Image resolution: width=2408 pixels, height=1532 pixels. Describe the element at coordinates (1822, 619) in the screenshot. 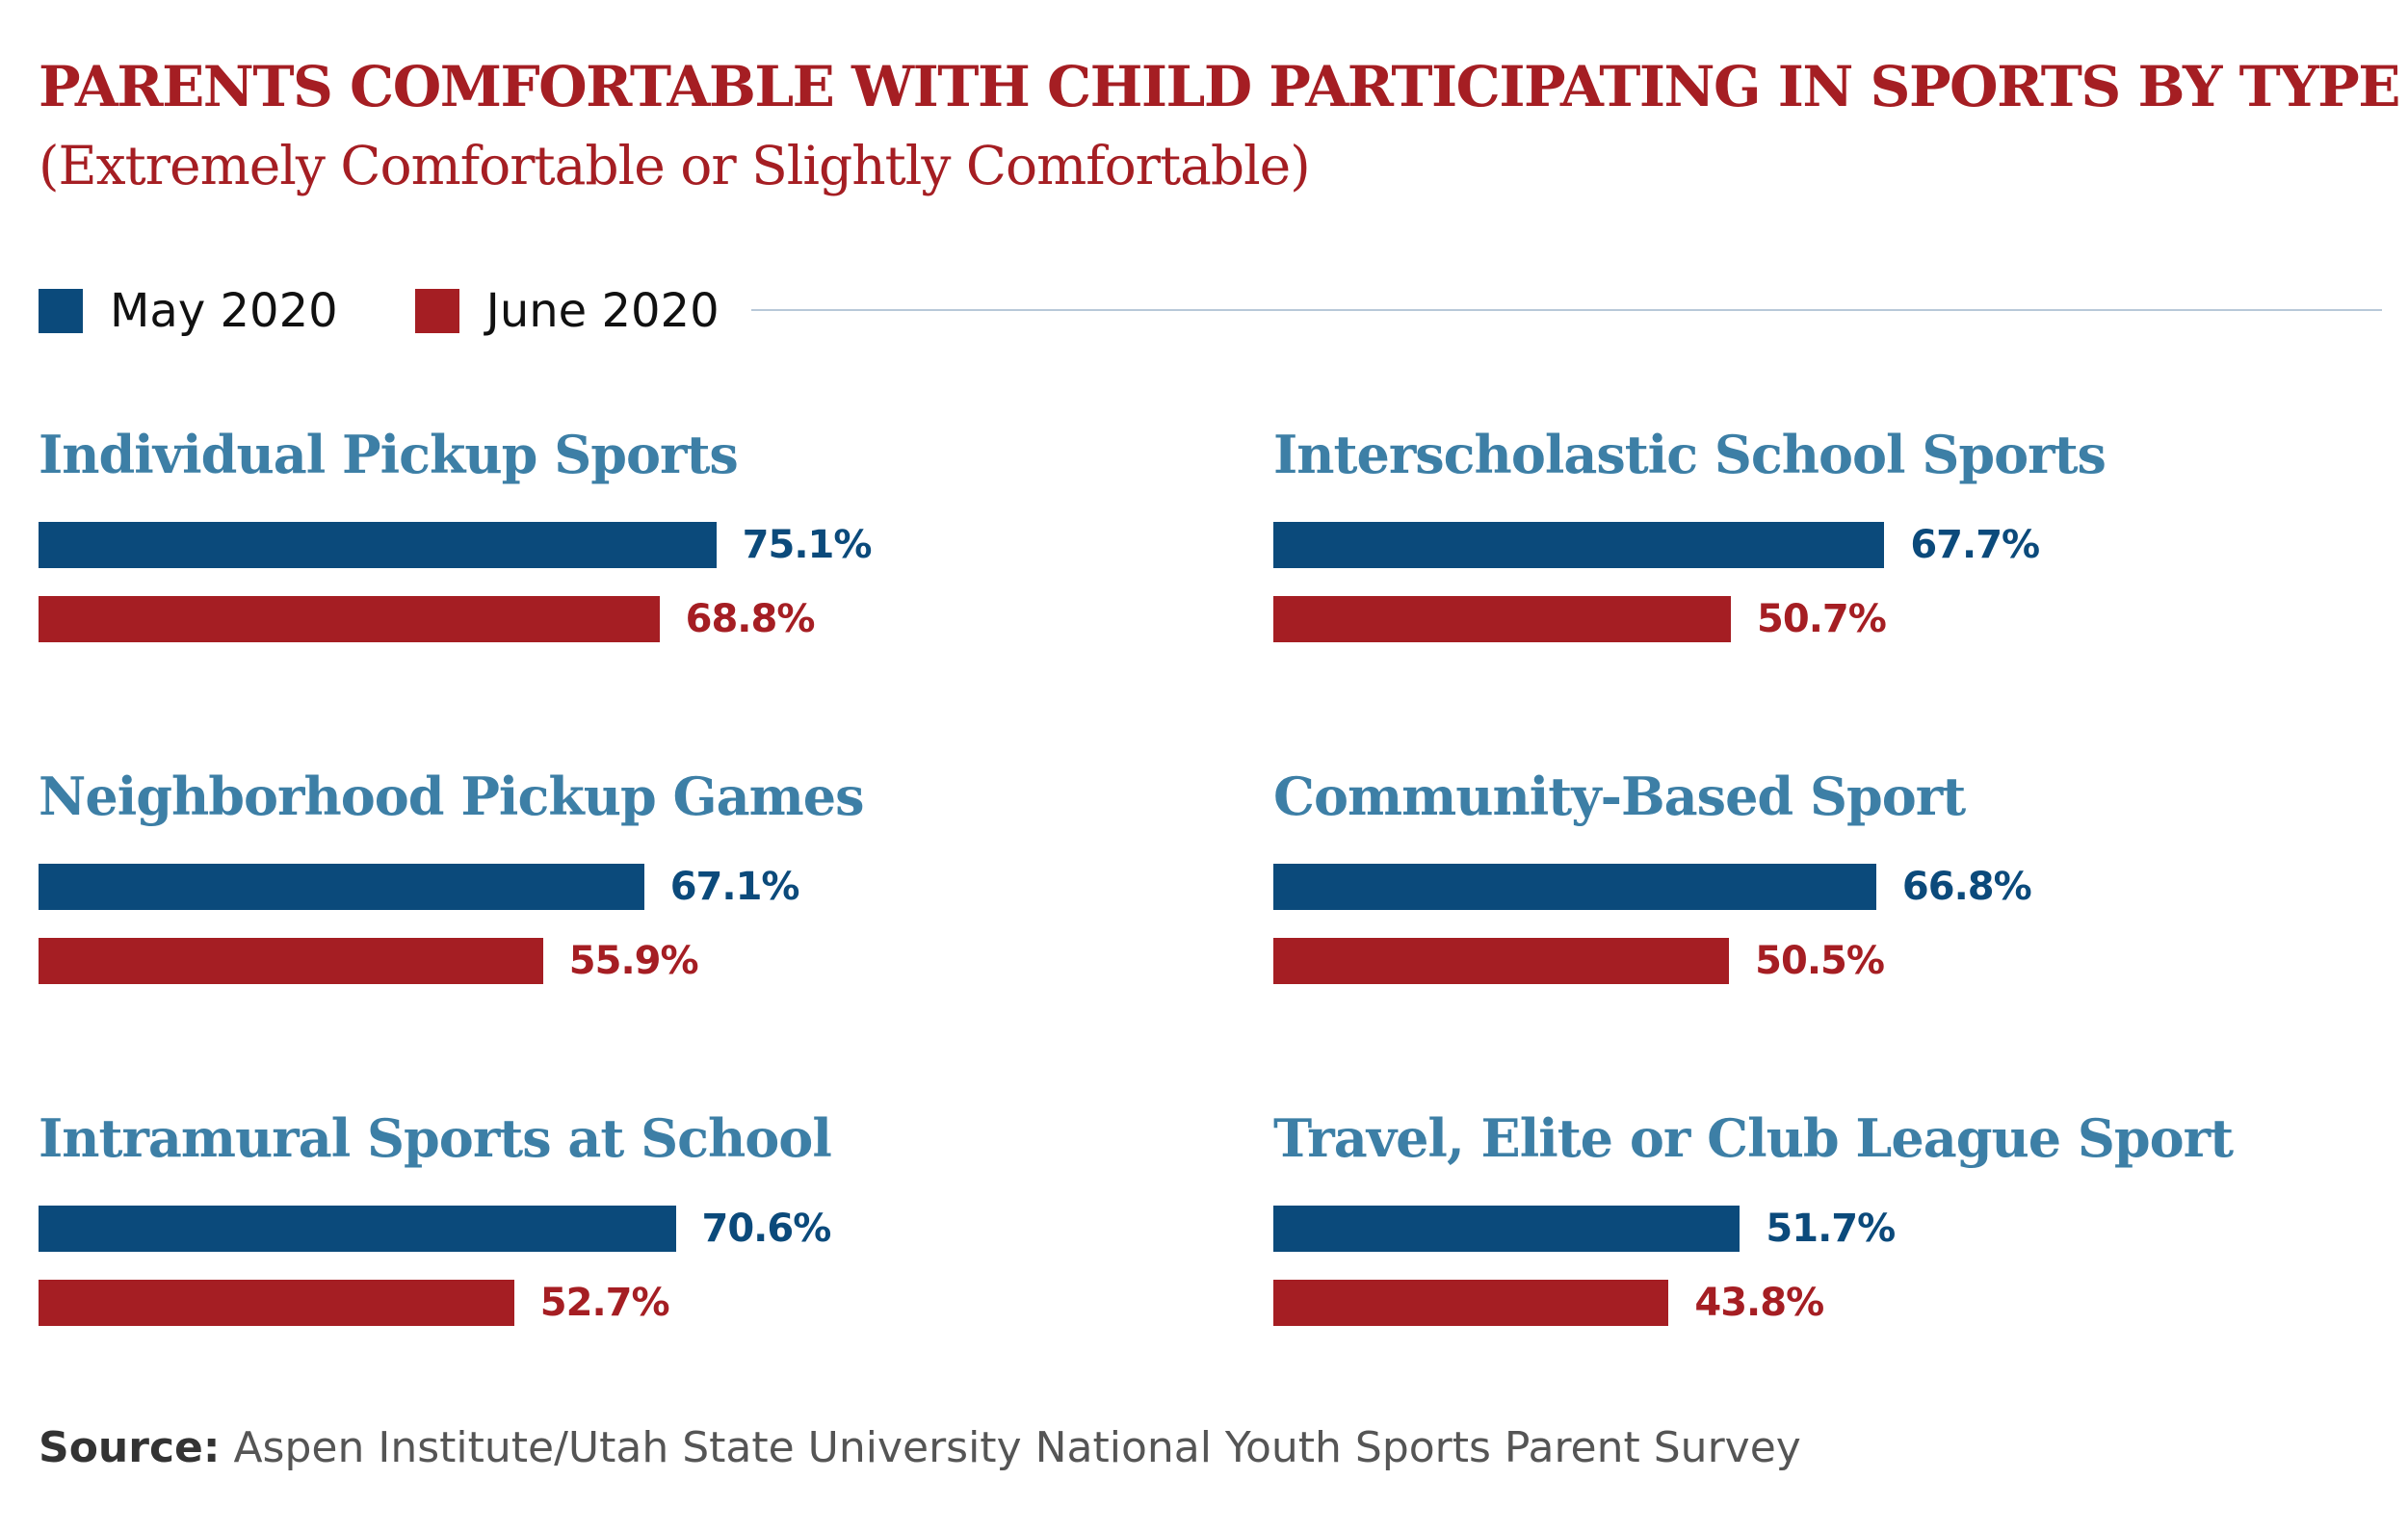

I see `value-label-june: 50.7%` at that location.